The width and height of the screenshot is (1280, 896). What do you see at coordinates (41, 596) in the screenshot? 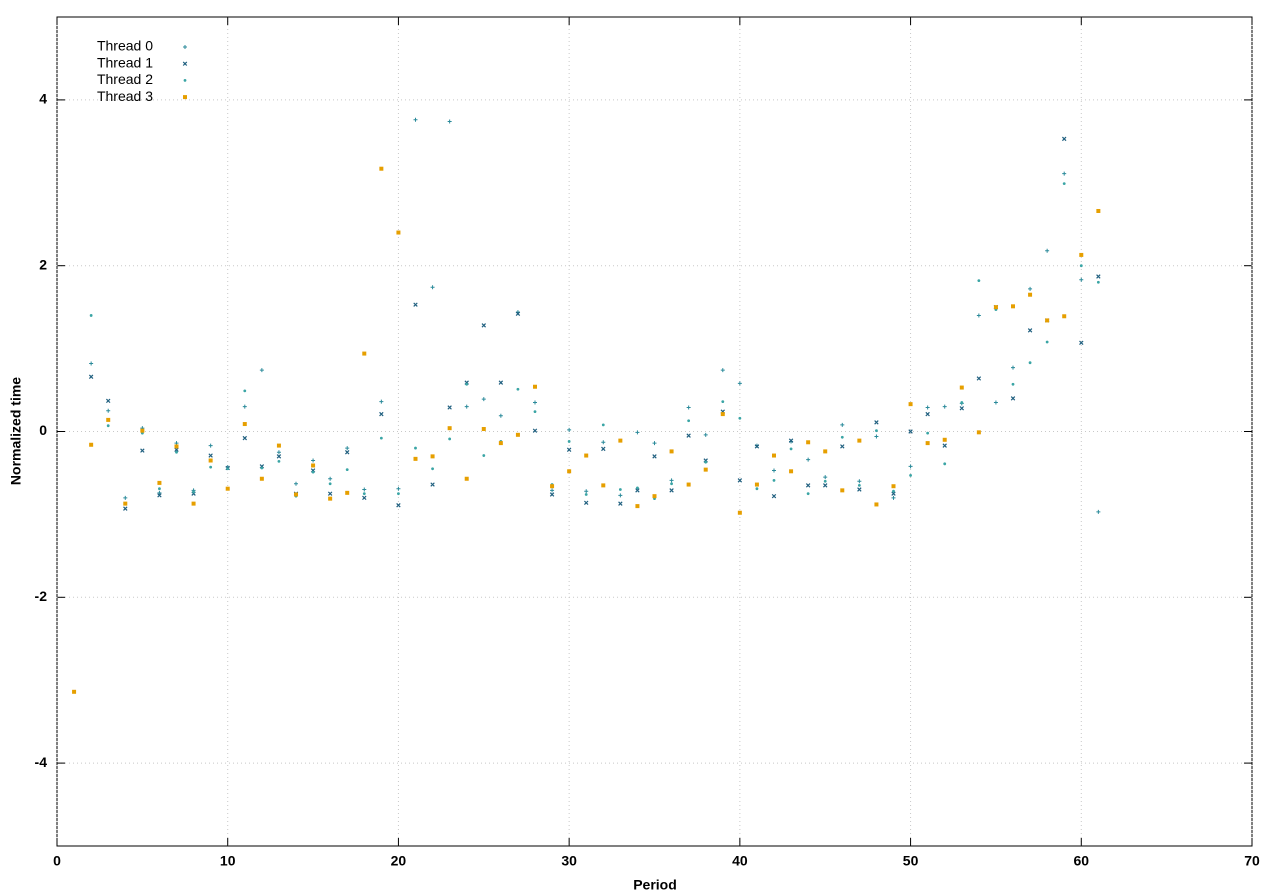
I see `y-tick-label: -2` at bounding box center [41, 596].